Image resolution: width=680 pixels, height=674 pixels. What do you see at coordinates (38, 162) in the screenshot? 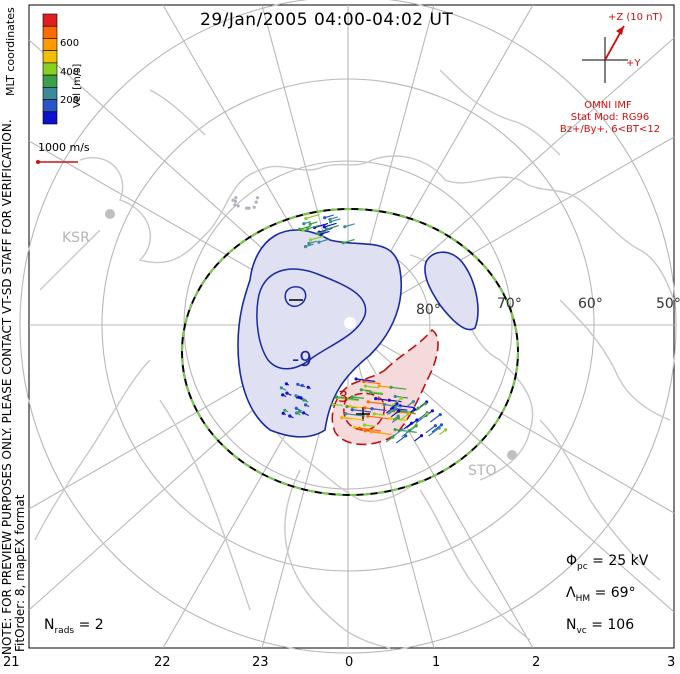
I see `scale-vector-dot` at bounding box center [38, 162].